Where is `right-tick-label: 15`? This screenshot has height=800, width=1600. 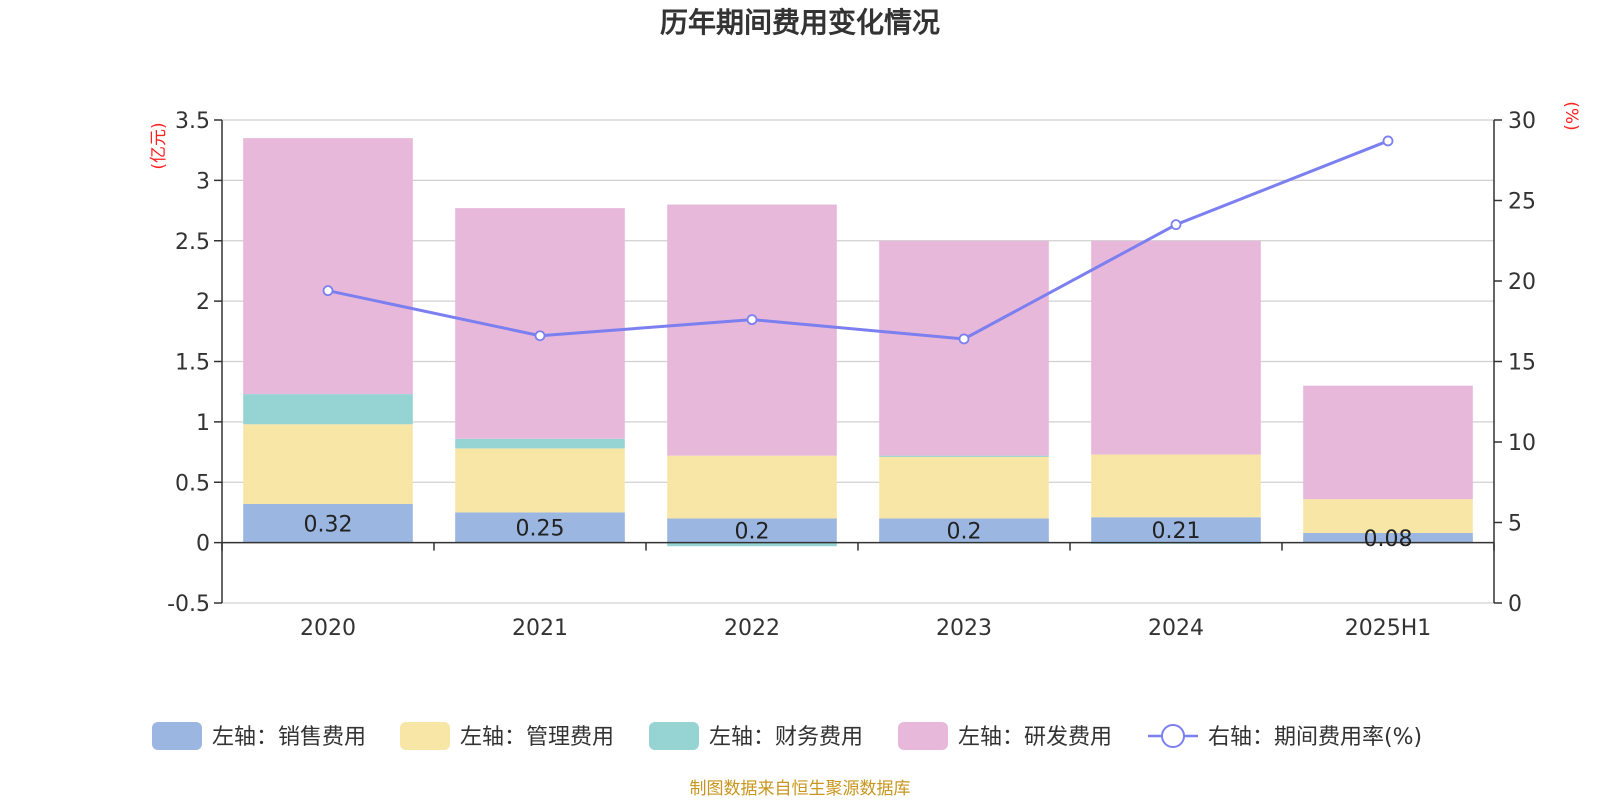 right-tick-label: 15 is located at coordinates (1522, 363).